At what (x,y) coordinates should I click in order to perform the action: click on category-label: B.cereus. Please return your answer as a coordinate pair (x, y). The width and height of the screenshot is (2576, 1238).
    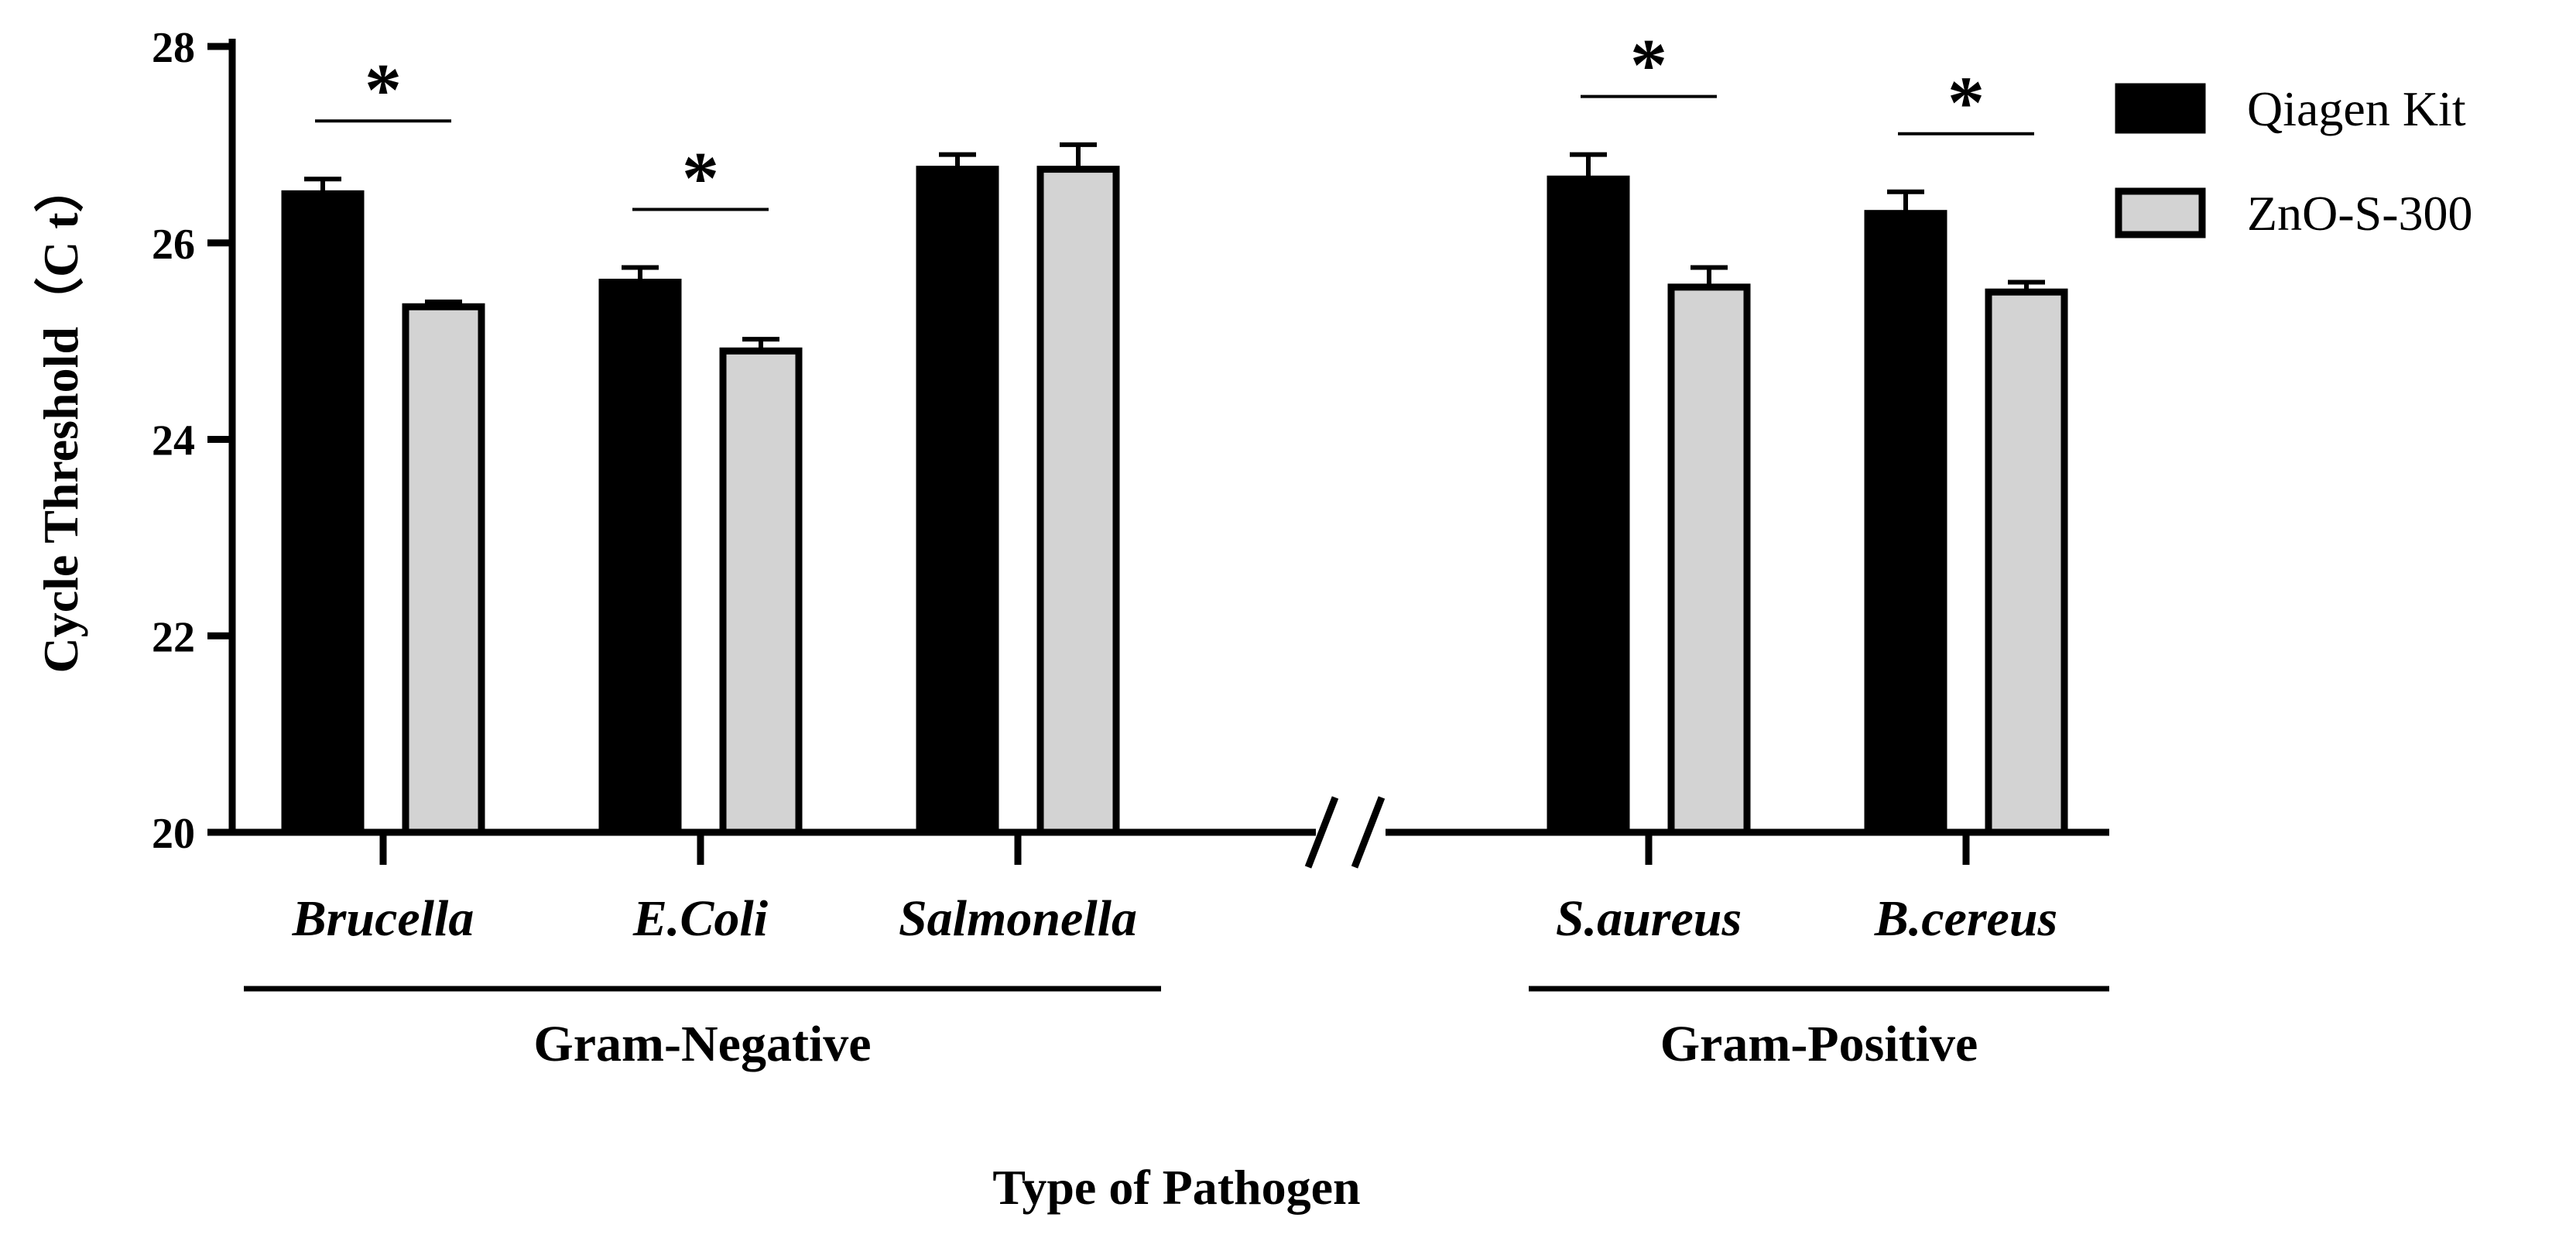
    Looking at the image, I should click on (1966, 919).